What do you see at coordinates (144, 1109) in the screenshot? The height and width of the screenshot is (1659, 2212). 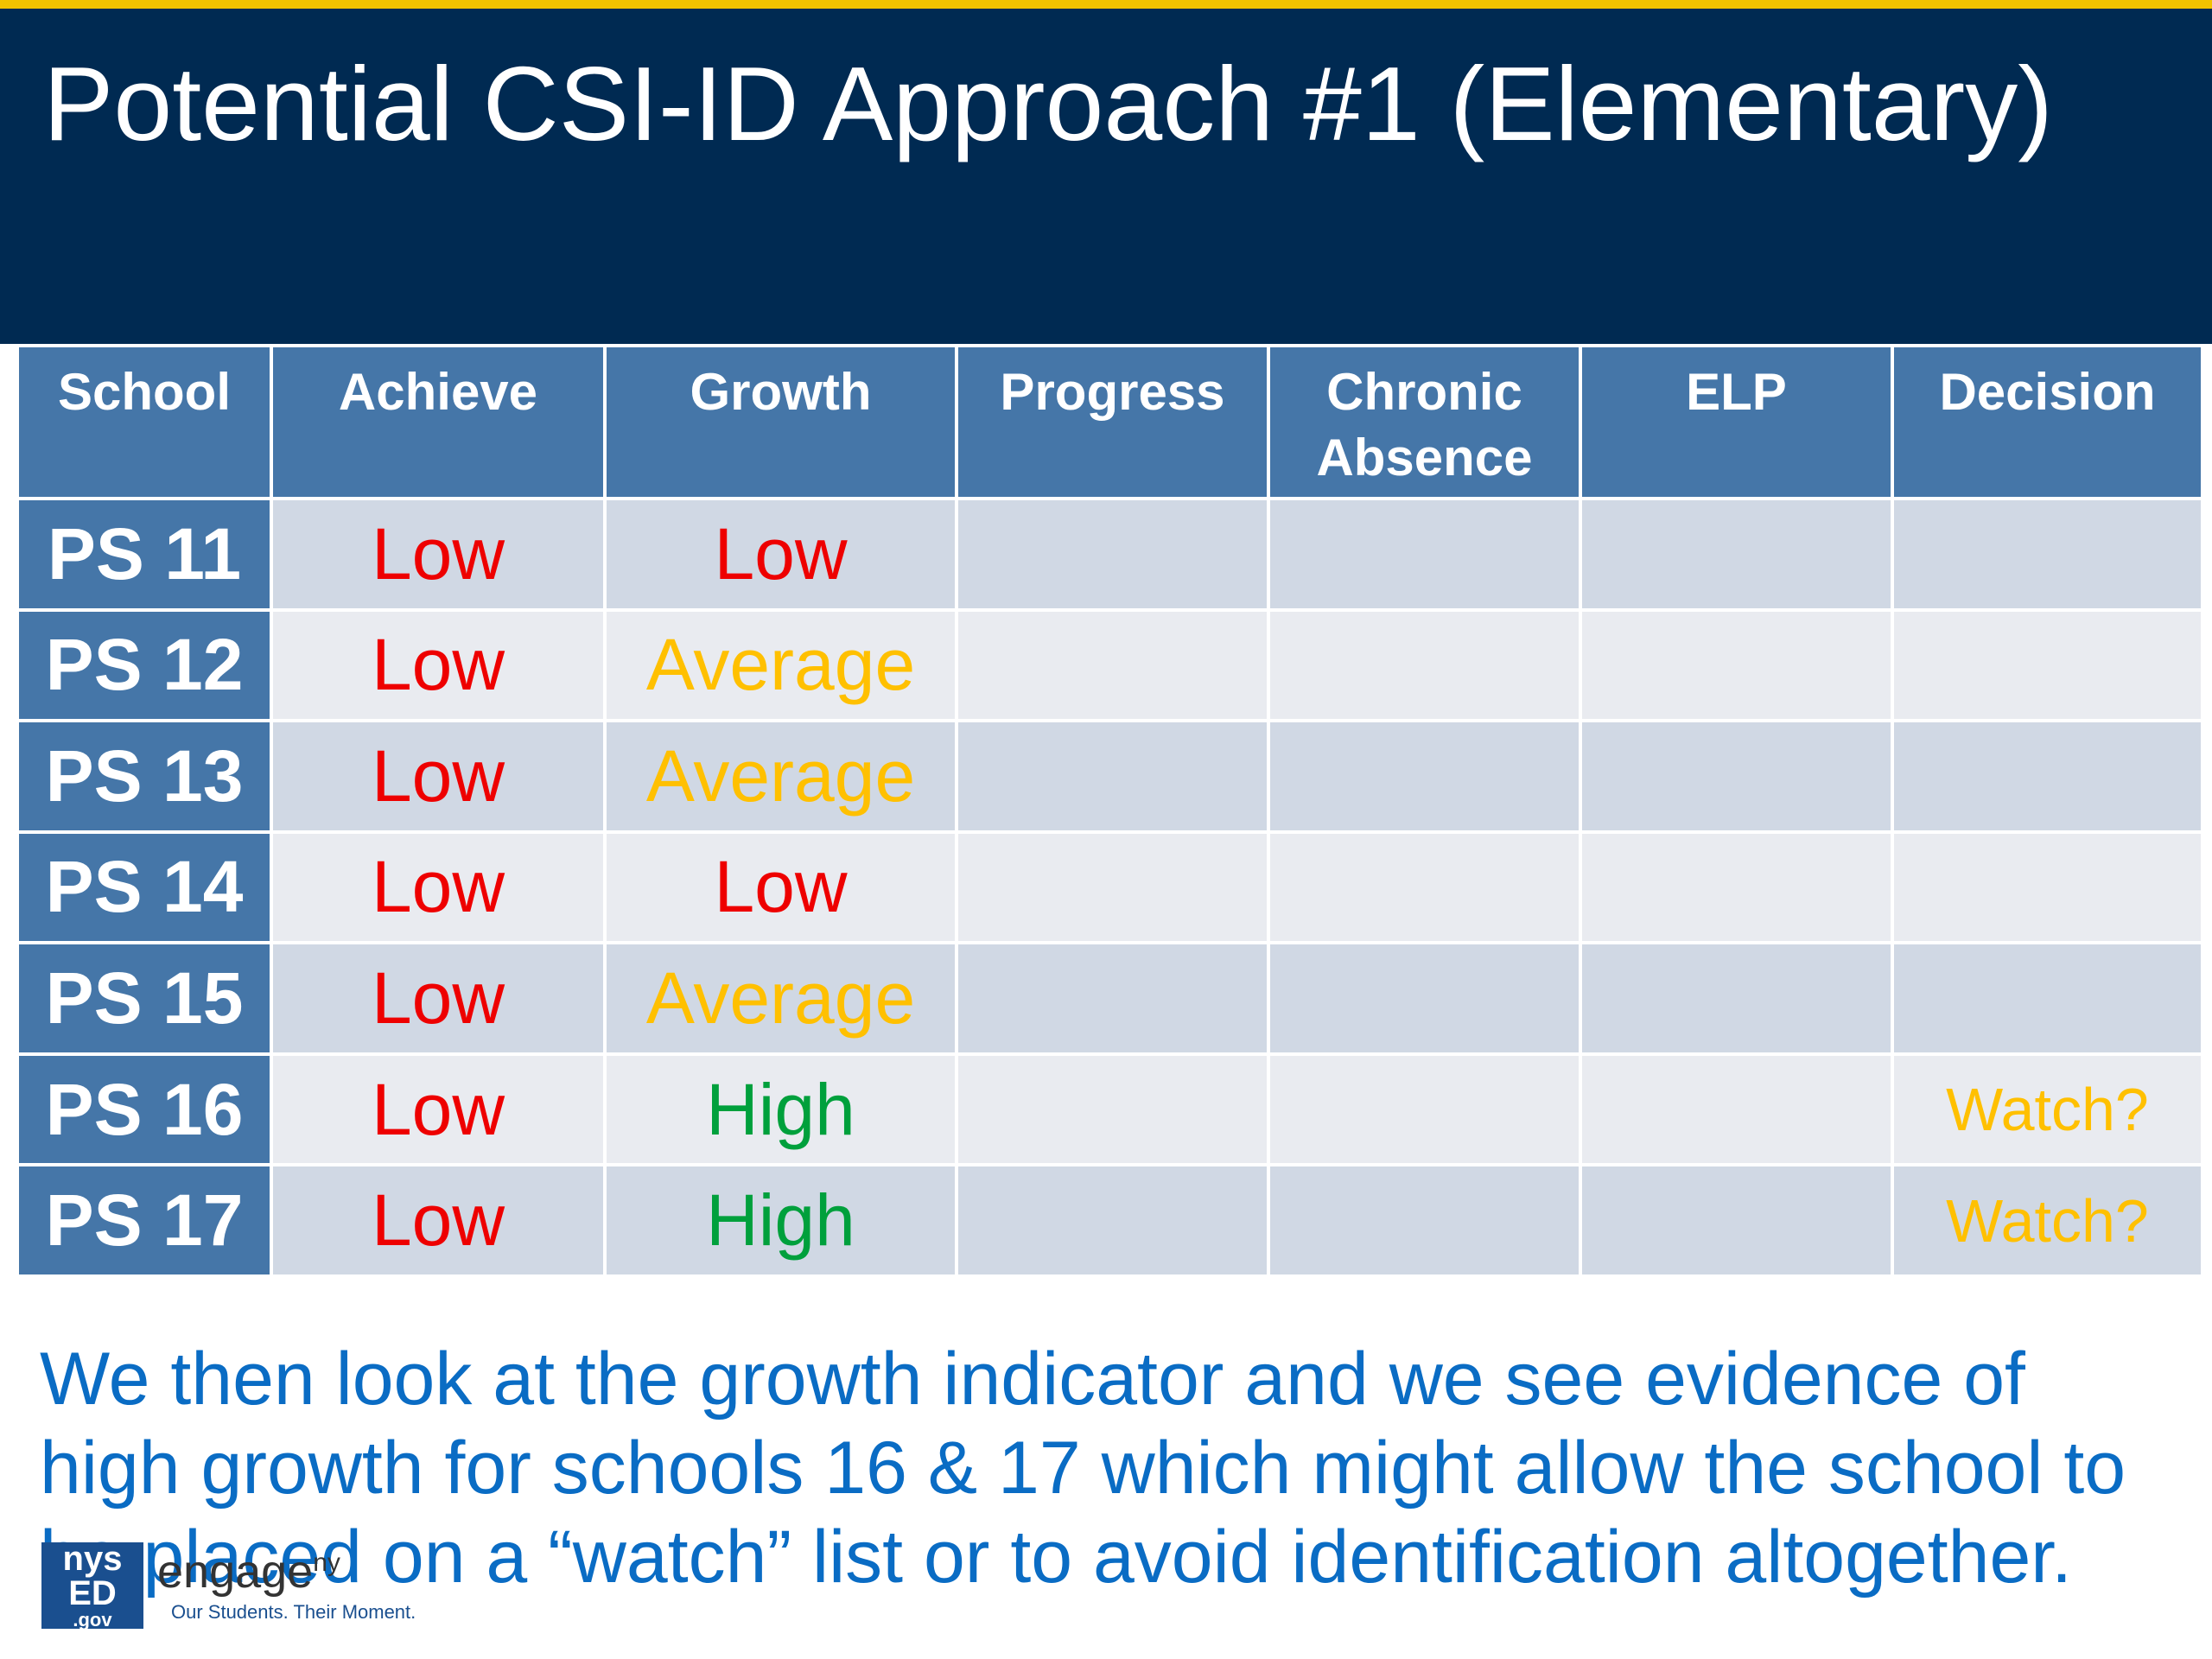 I see `school-name-cell: PS 16` at bounding box center [144, 1109].